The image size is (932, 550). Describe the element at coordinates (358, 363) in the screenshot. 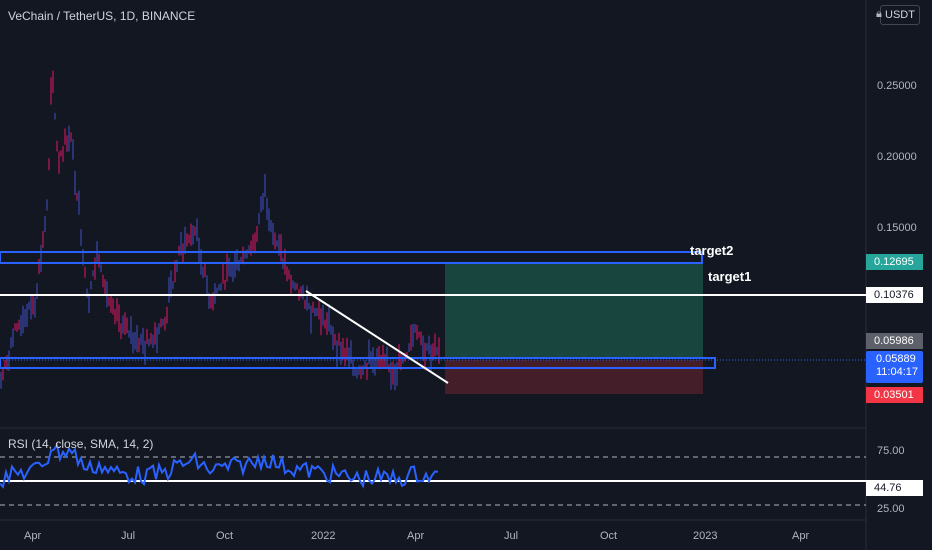

I see `support-zone-box` at that location.